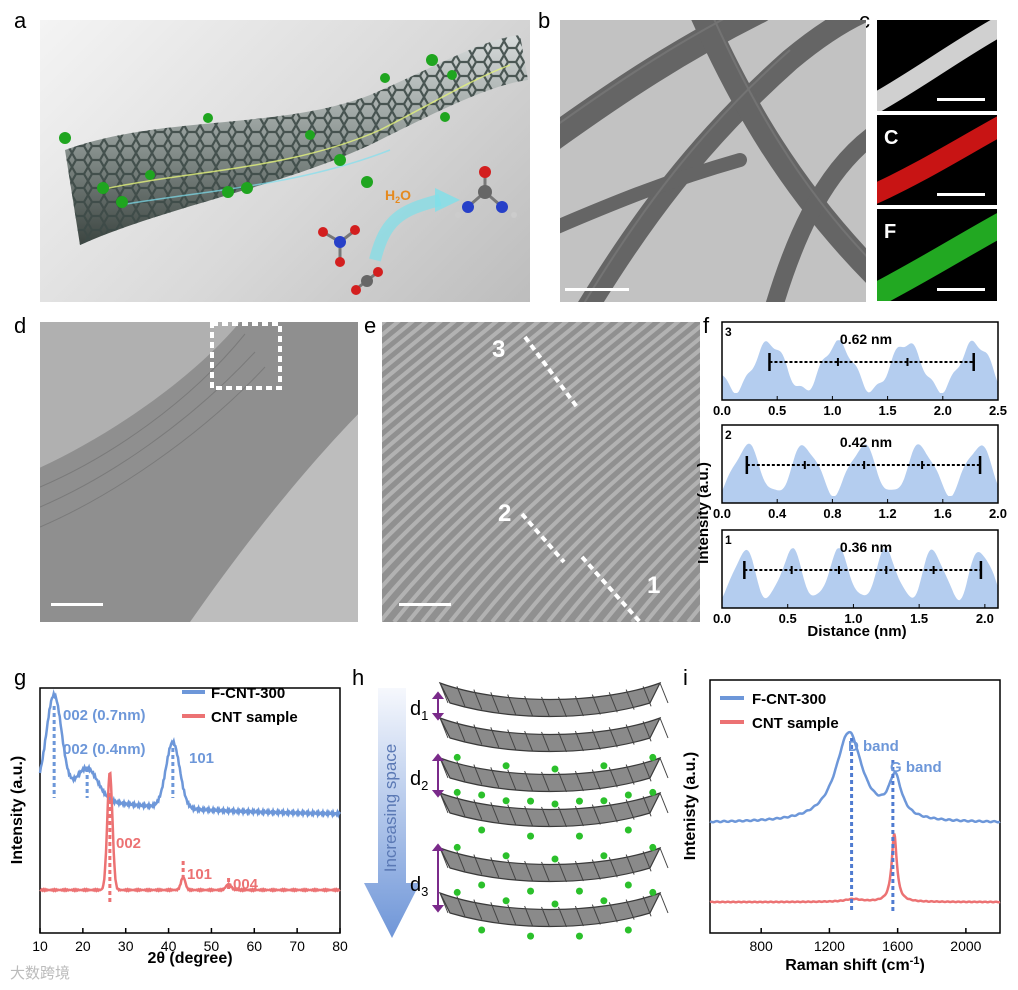 The image size is (1018, 990). Describe the element at coordinates (856, 631) in the screenshot. I see `f-xlabel: Distance (nm)` at that location.